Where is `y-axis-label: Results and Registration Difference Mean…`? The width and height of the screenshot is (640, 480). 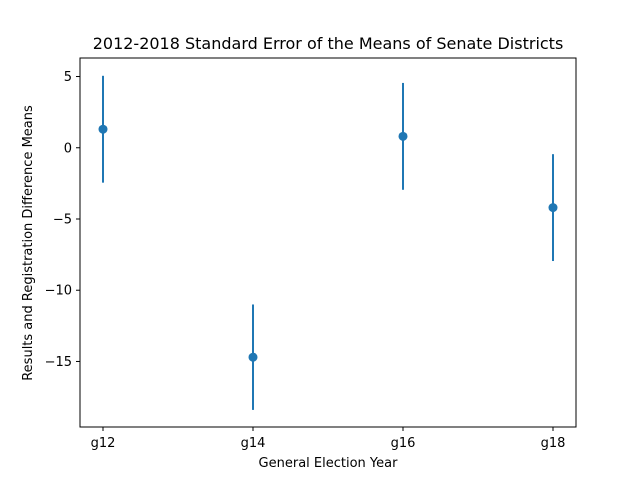 y-axis-label: Results and Registration Difference Mean… is located at coordinates (28, 243).